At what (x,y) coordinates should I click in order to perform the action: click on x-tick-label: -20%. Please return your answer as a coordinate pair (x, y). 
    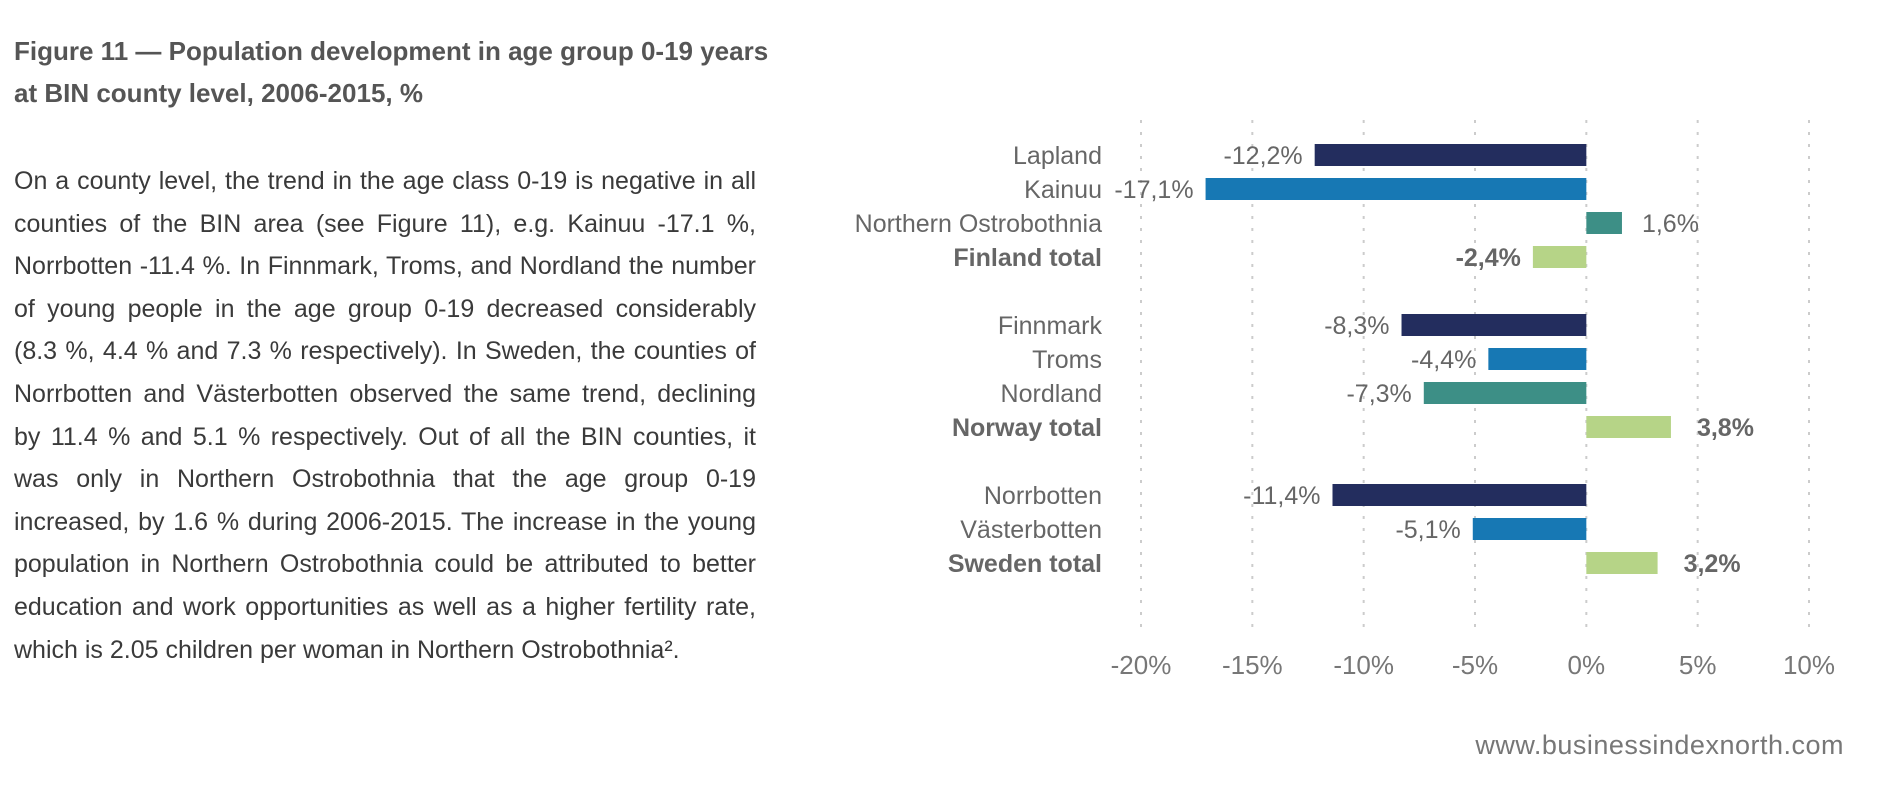
    Looking at the image, I should click on (1141, 665).